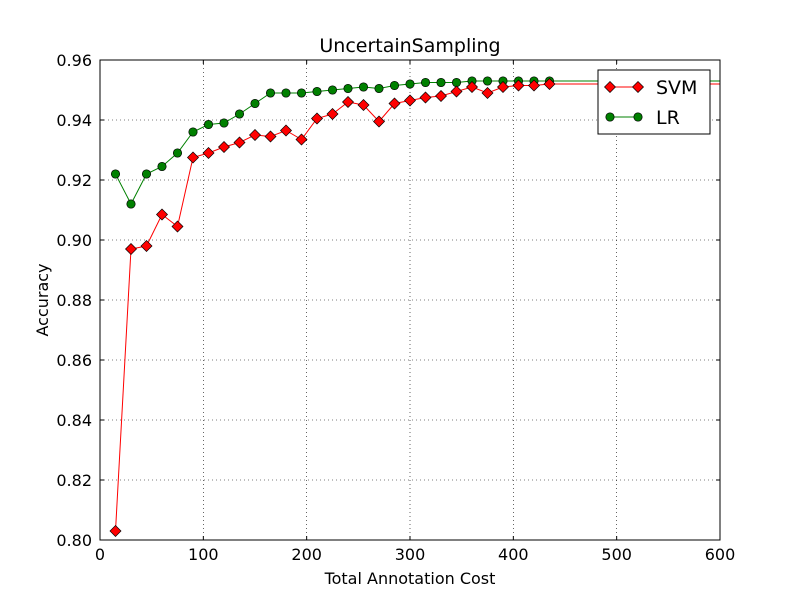  I want to click on legend-box, so click(654, 102).